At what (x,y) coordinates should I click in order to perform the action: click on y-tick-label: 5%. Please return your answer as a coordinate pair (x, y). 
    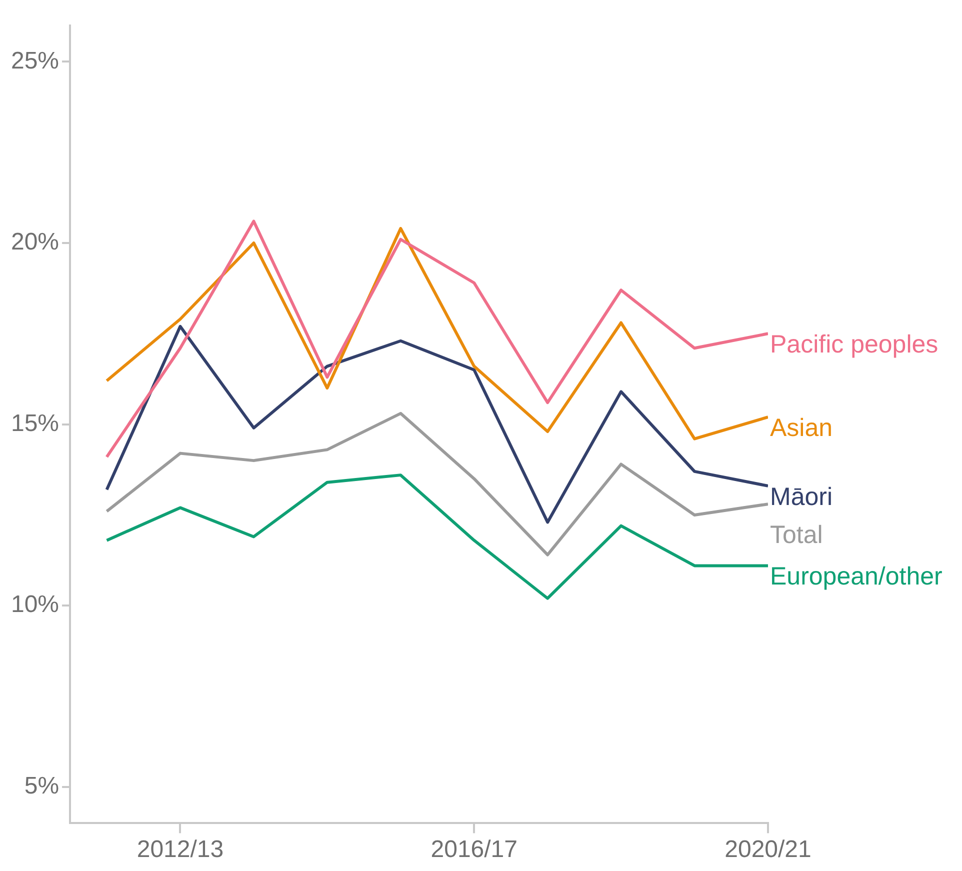
    Looking at the image, I should click on (42, 786).